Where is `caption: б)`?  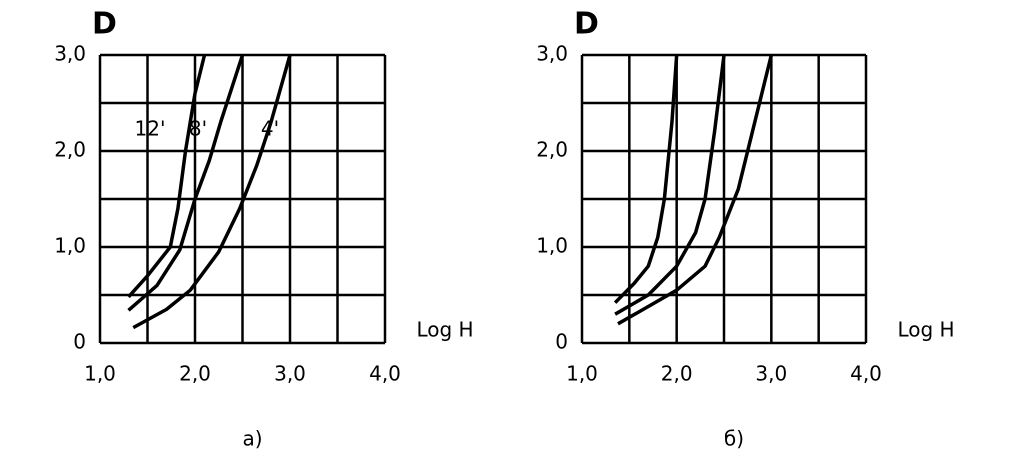
caption: б) is located at coordinates (734, 439).